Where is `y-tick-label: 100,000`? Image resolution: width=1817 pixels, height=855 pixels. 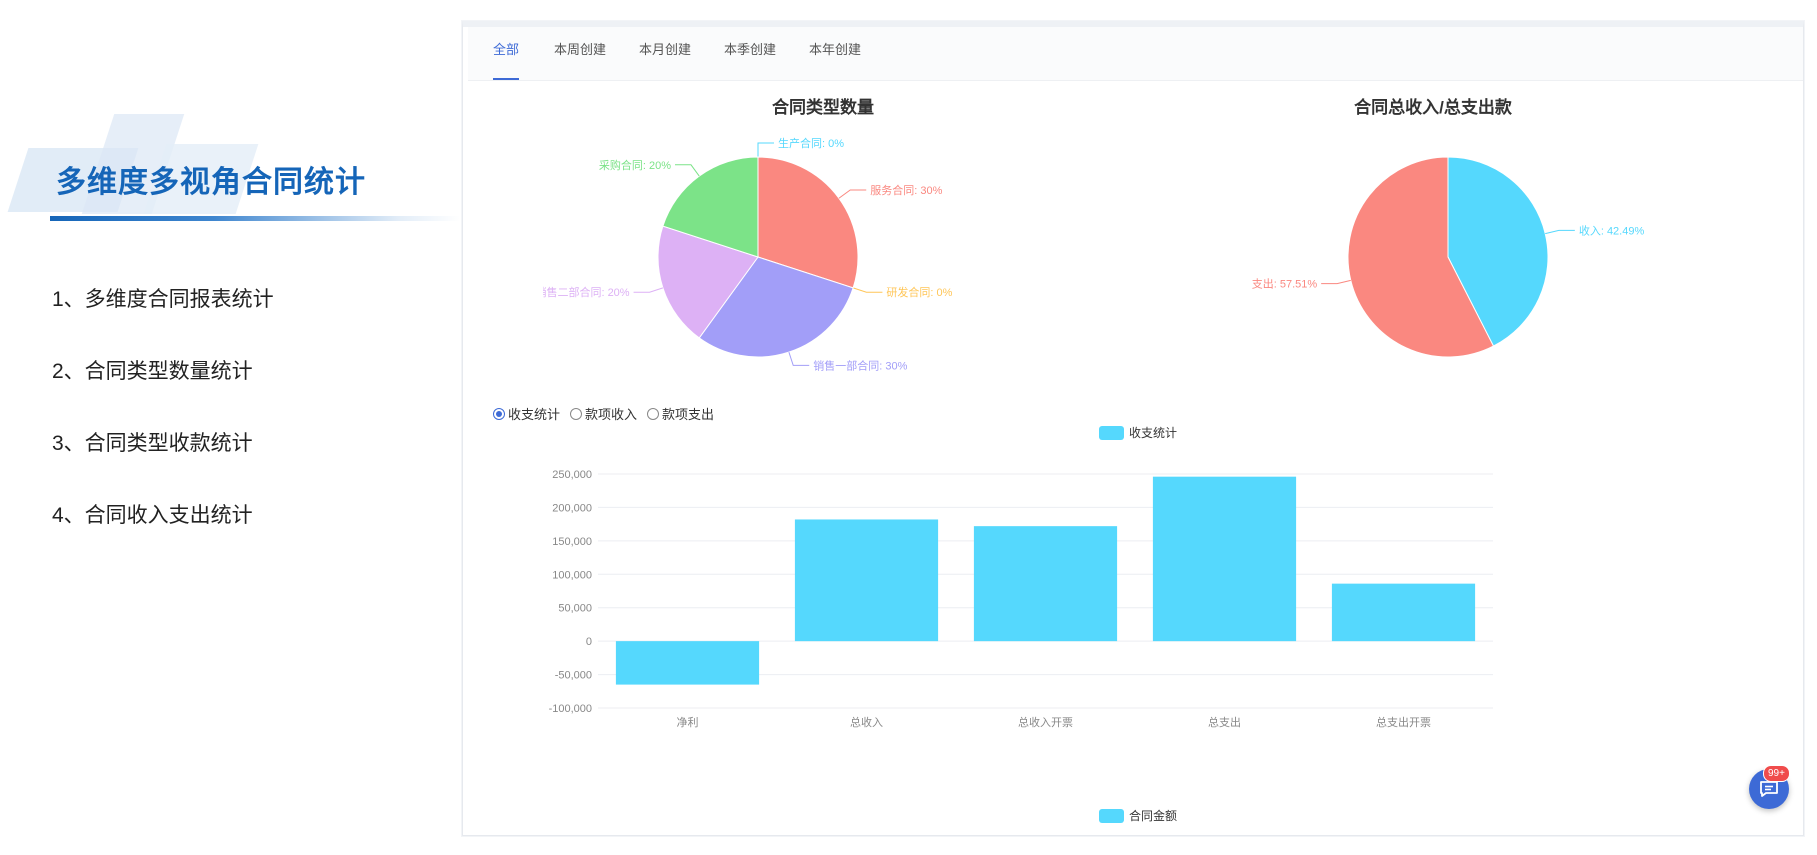
y-tick-label: 100,000 is located at coordinates (572, 575).